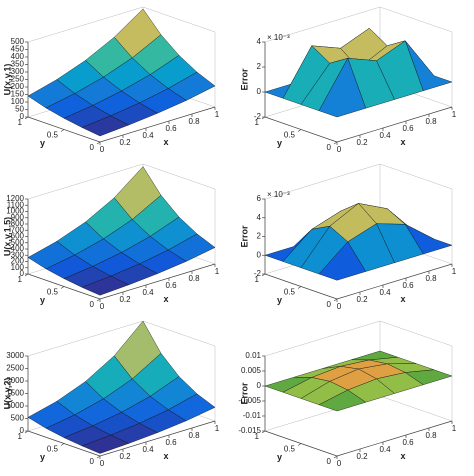 This screenshot has height=476, width=474. What do you see at coordinates (15, 211) in the screenshot?
I see `z-tick-label: 1000` at bounding box center [15, 211].